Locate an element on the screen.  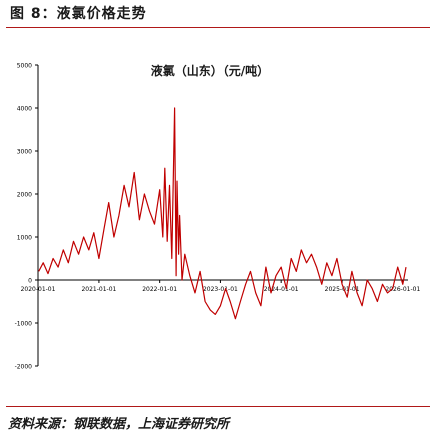
x-tick-label: 2022-01-01 is located at coordinates (159, 289).